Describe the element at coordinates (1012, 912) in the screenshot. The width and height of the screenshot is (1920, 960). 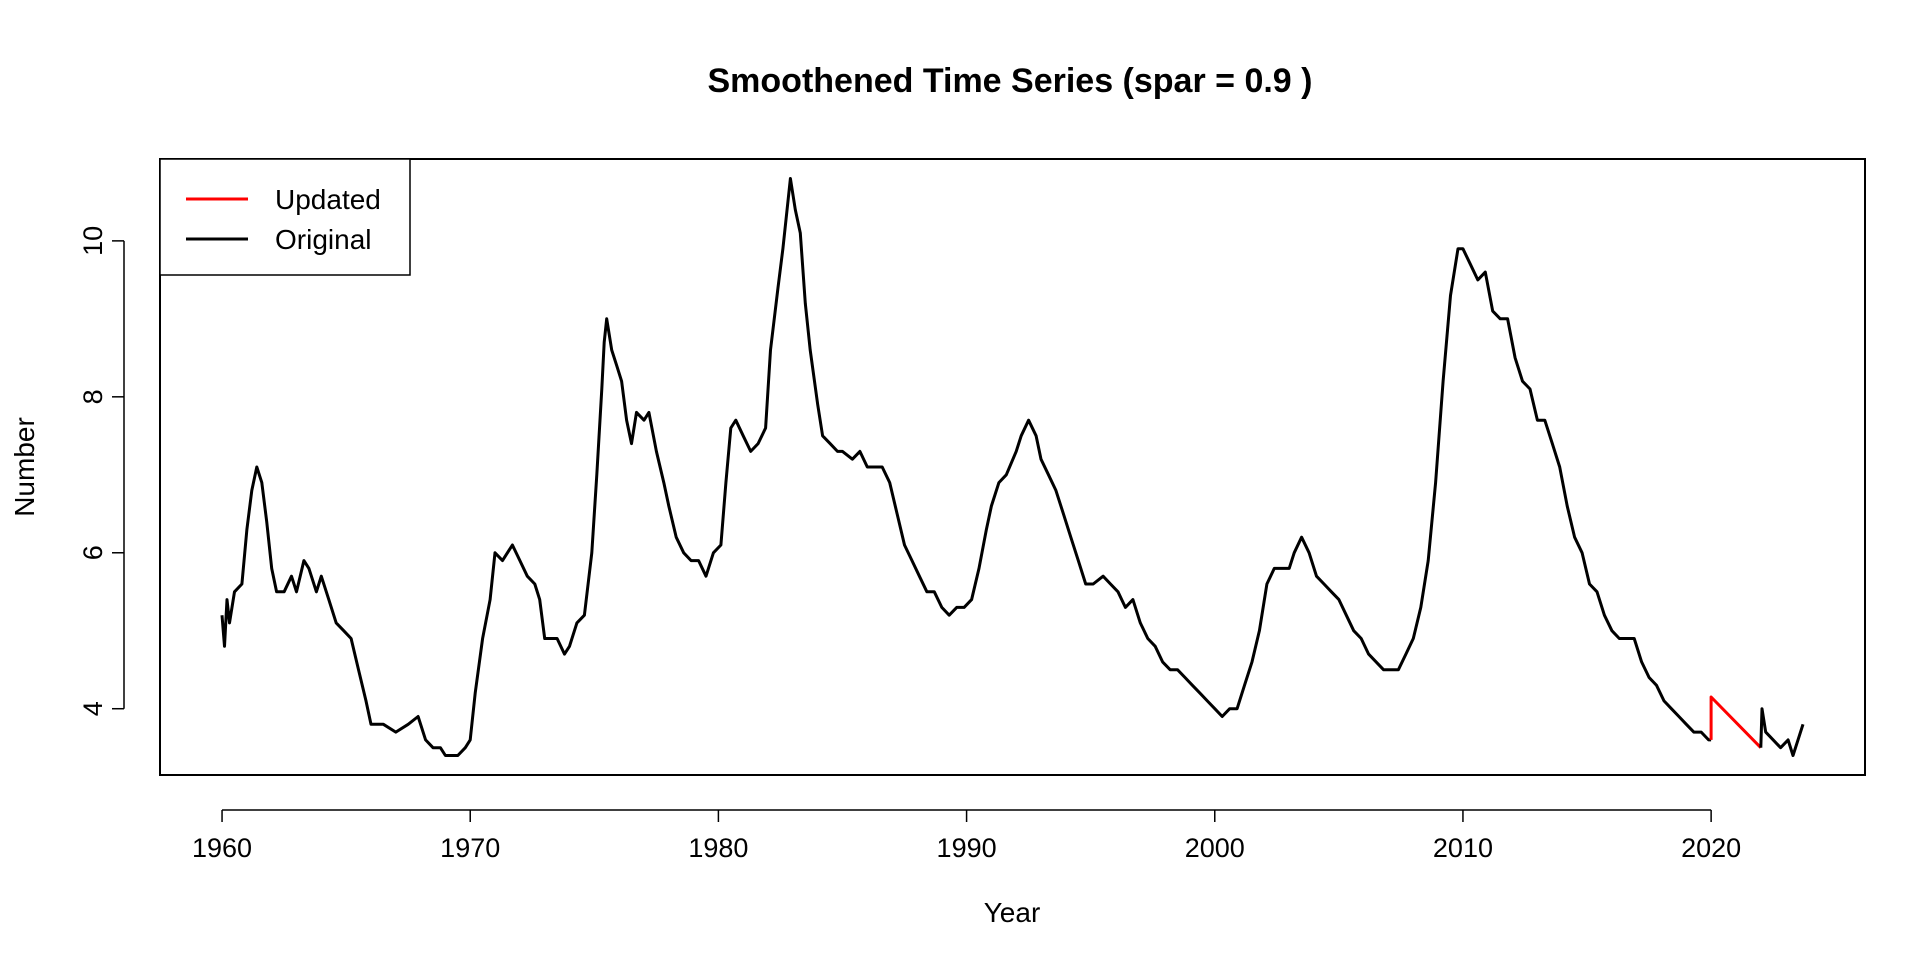
I see `x-axis-label: Year` at that location.